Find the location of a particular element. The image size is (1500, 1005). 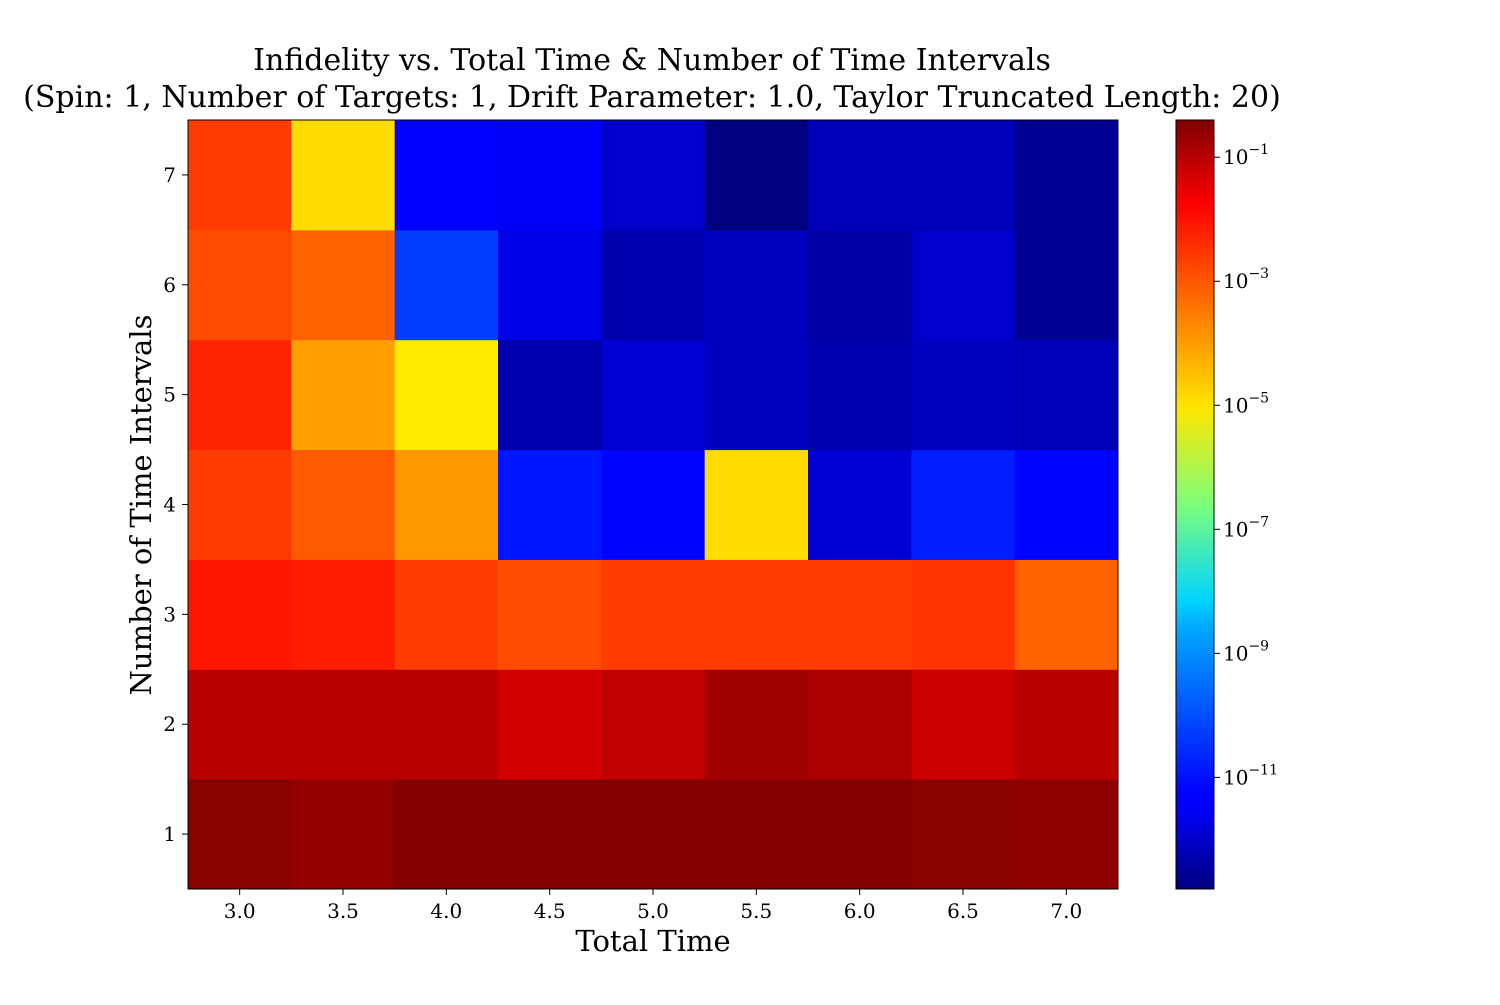

y-tick-label: 5 is located at coordinates (169, 395).